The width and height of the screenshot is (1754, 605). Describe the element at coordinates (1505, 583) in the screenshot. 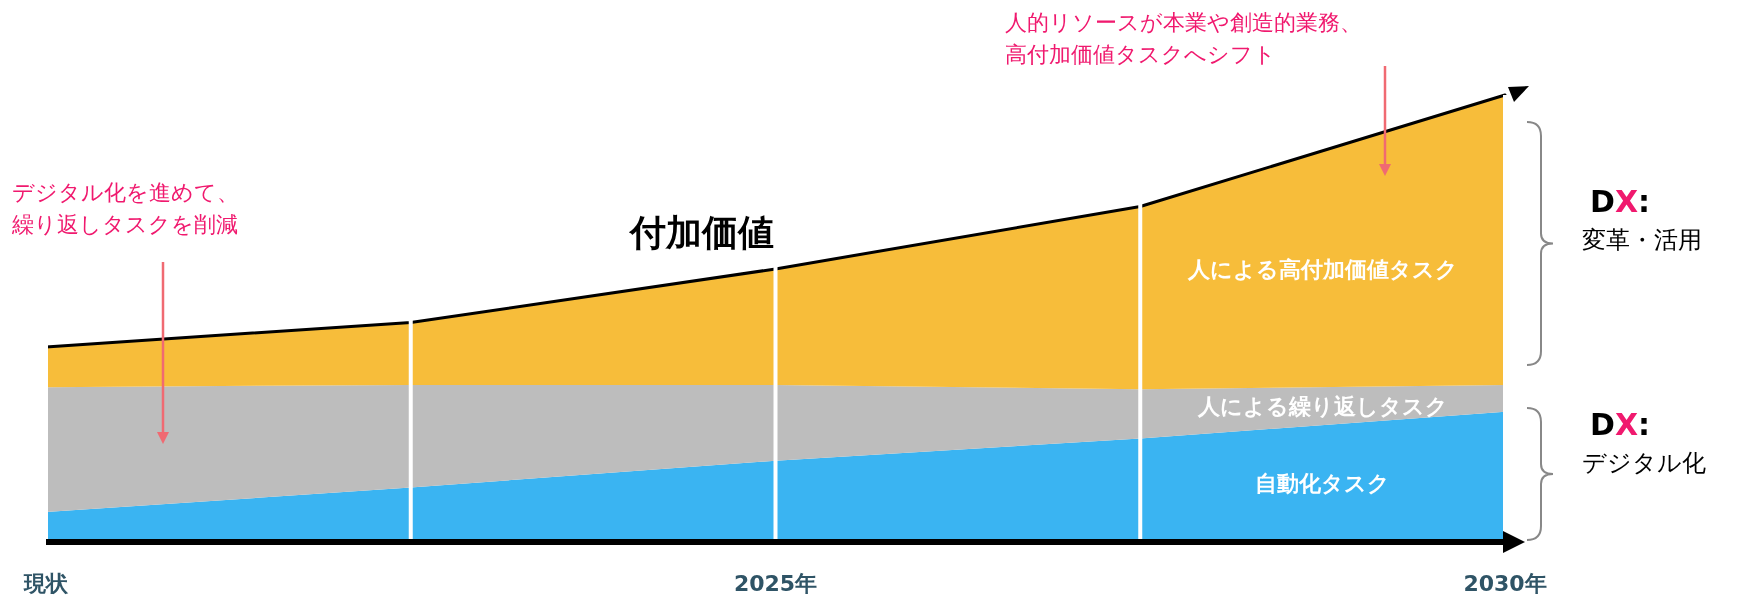

I see `x-tick-label: 2030年` at that location.